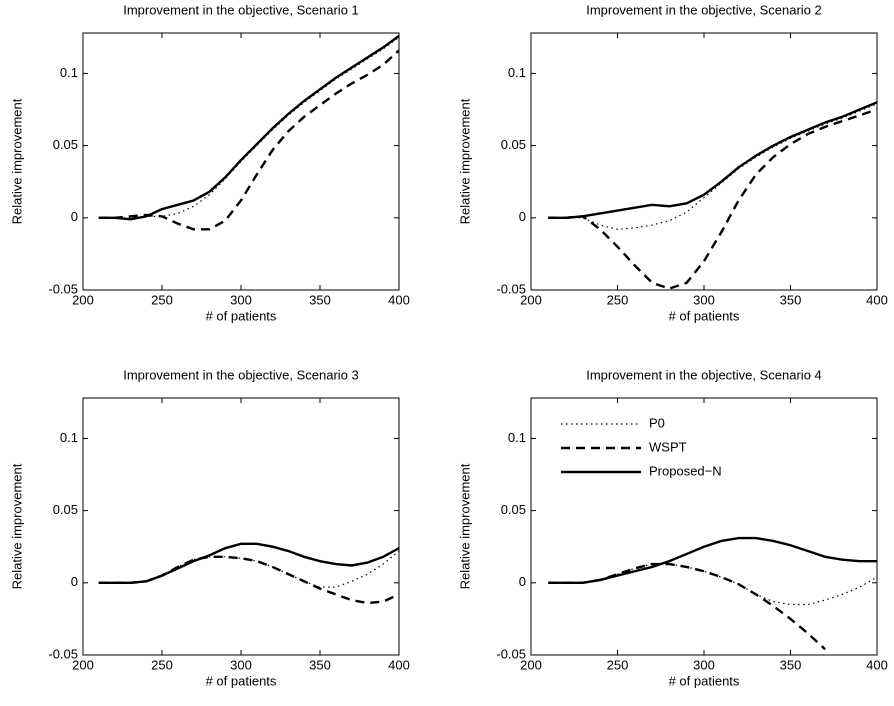 This screenshot has height=706, width=894. What do you see at coordinates (241, 9) in the screenshot?
I see `subplot-title: Improvement in the objective, Scenario 1` at bounding box center [241, 9].